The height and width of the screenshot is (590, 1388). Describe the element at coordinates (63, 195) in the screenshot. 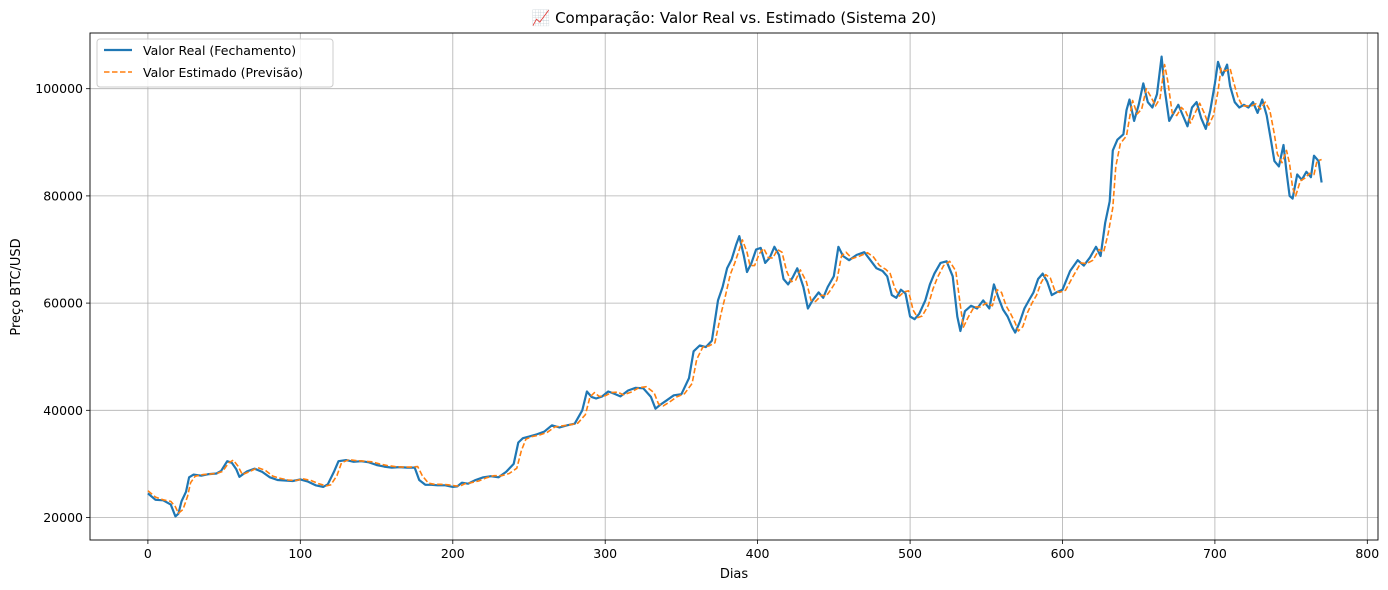

I see `y-tick-label: 80000` at that location.